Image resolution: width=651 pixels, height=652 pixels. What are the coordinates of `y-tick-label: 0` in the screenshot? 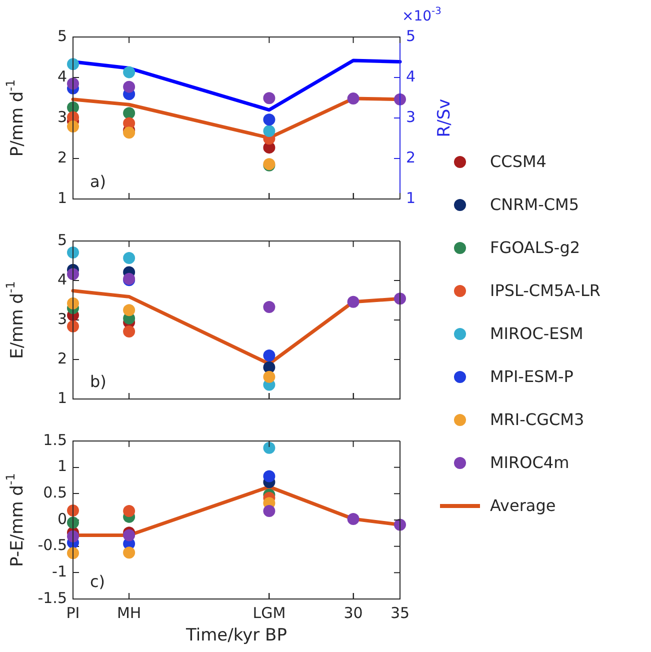 It's located at (62, 519).